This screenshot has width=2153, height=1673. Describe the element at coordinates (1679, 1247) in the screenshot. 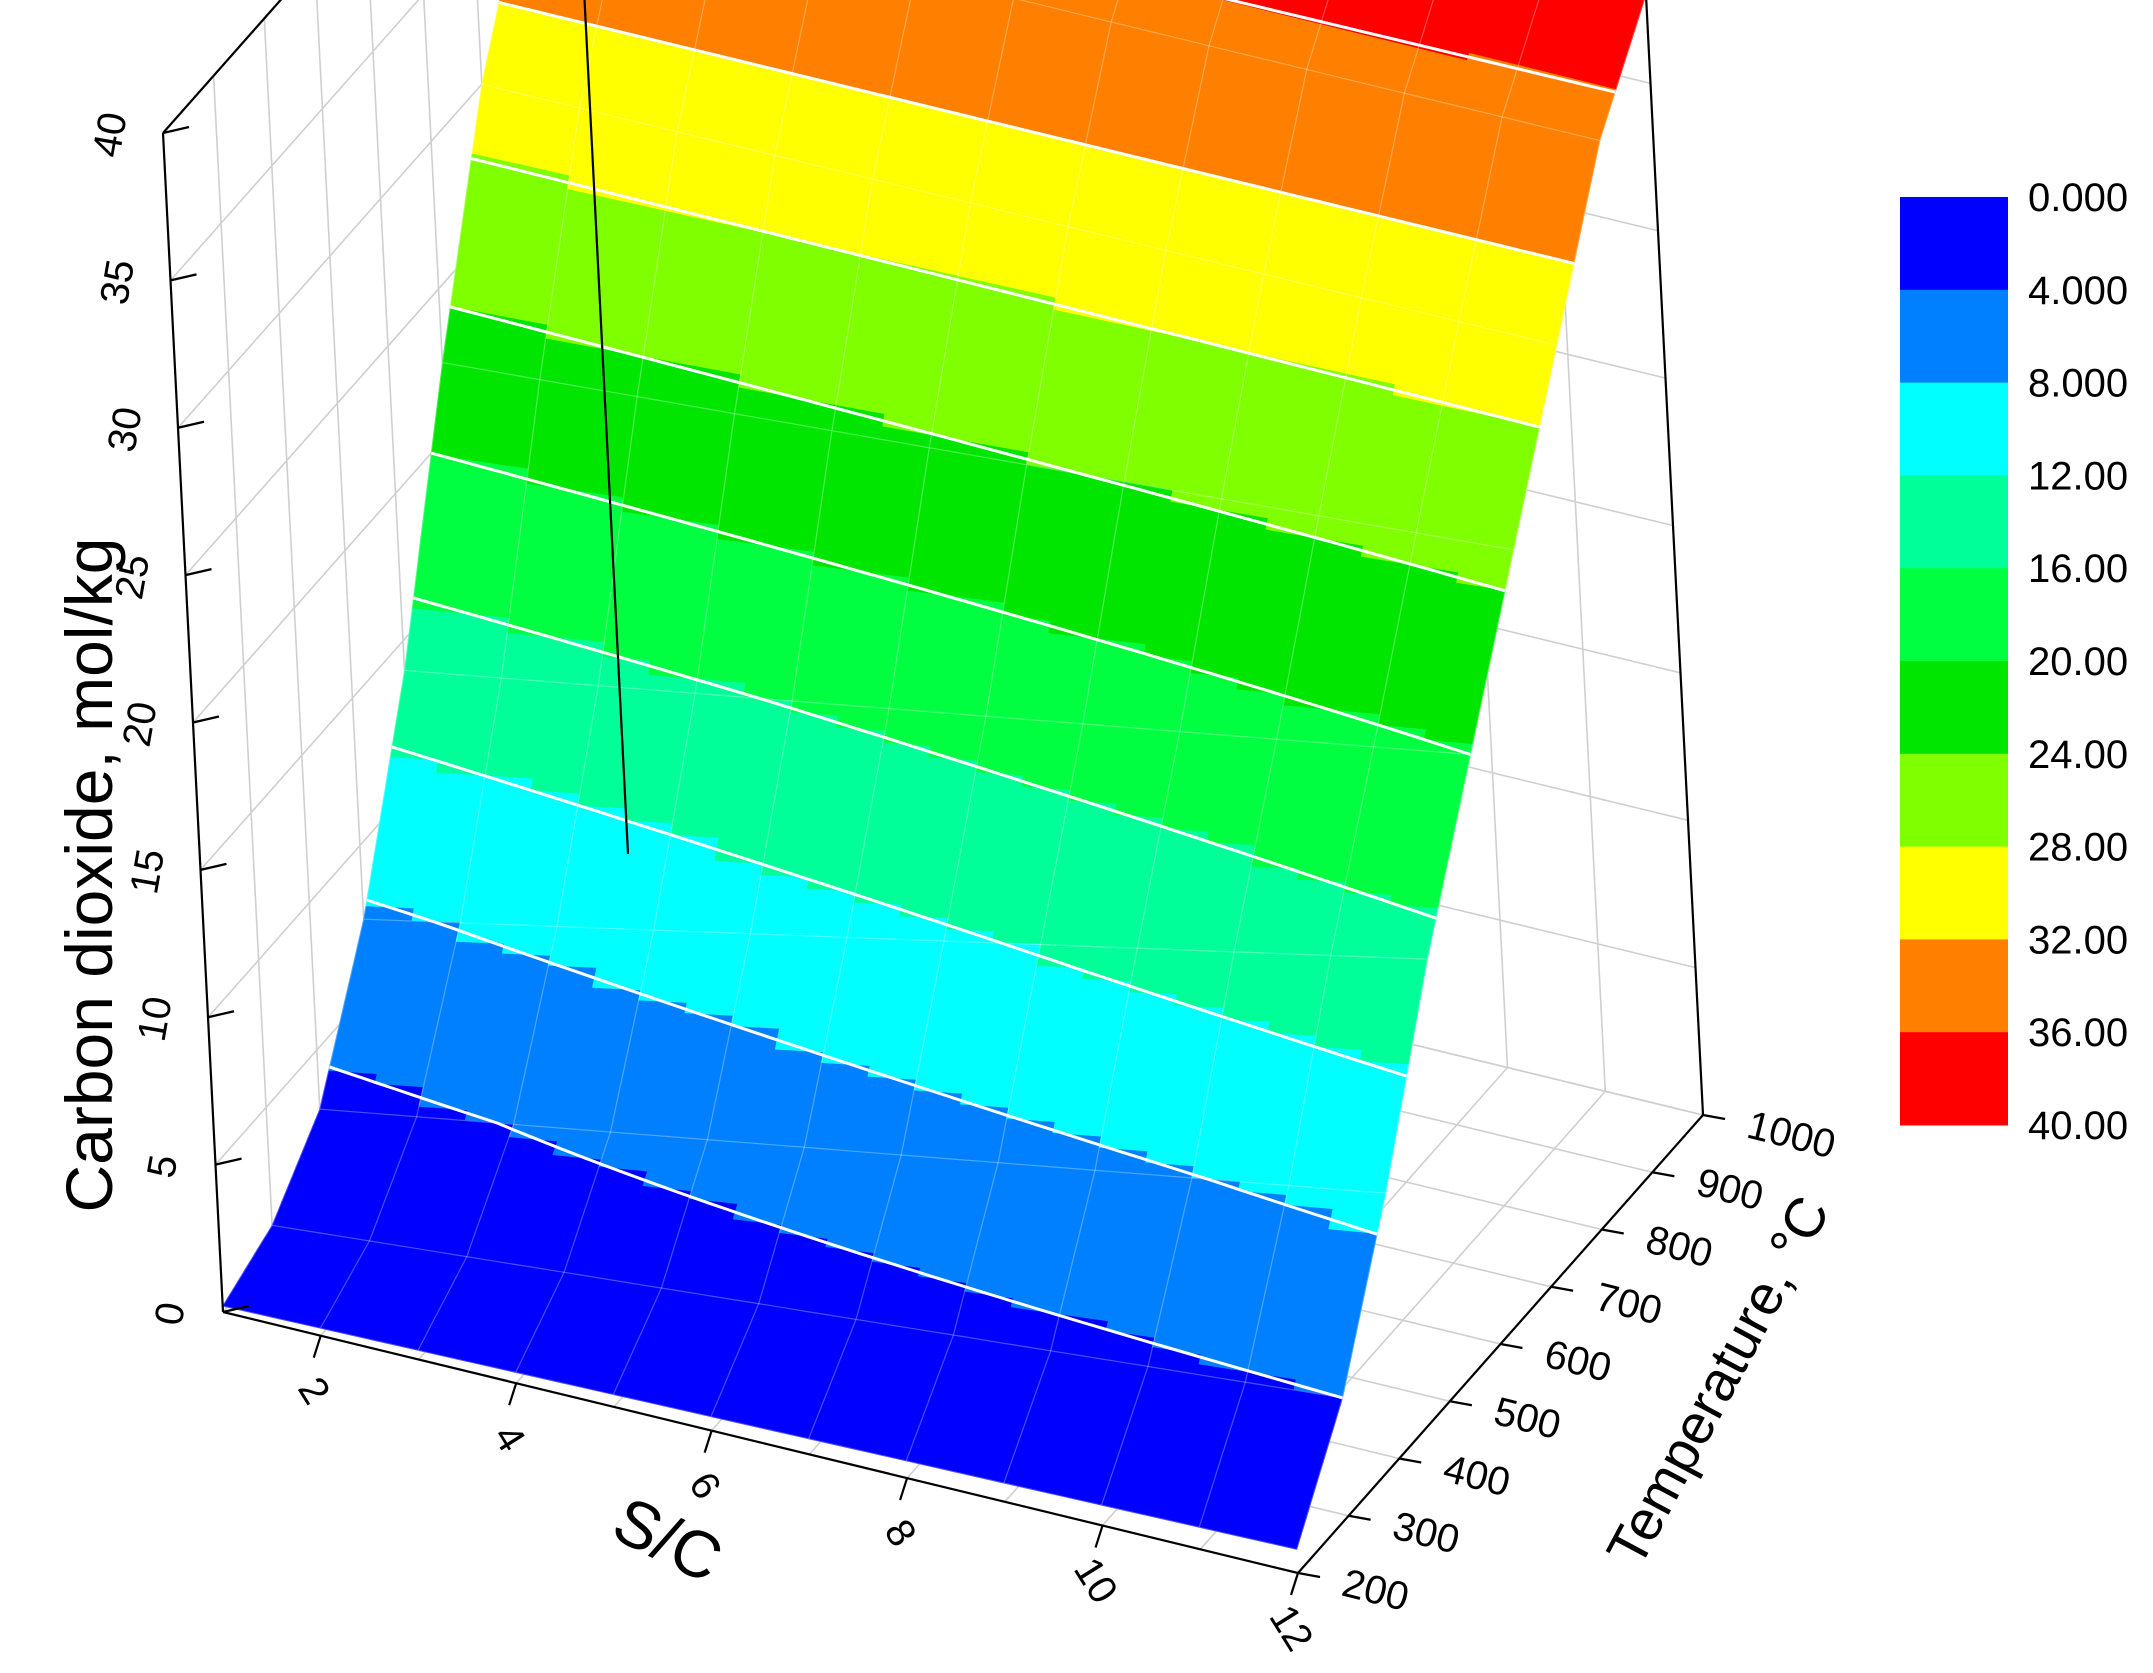

I see `temperature-tick-label: 800` at that location.